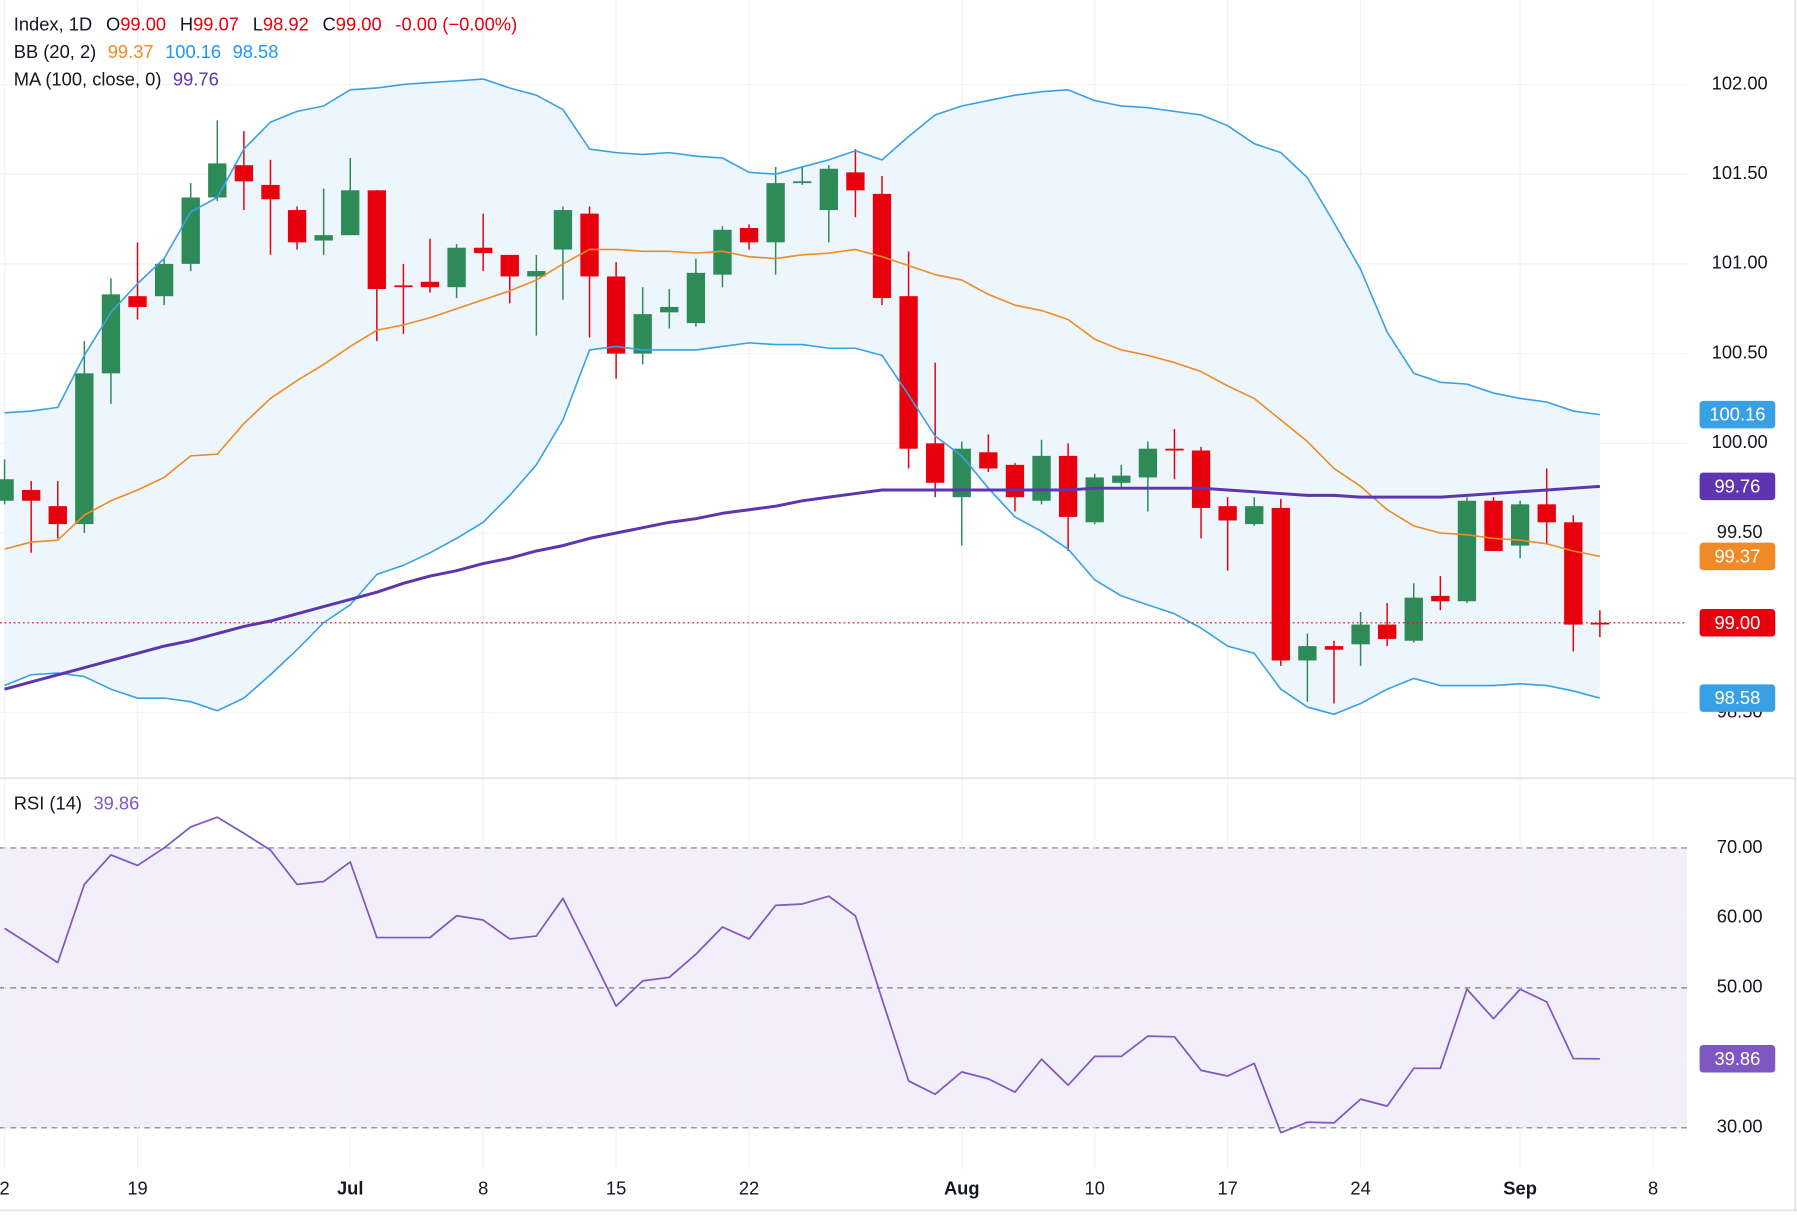 The height and width of the screenshot is (1223, 1797). Describe the element at coordinates (329, 23) in the screenshot. I see `close-label: C` at that location.